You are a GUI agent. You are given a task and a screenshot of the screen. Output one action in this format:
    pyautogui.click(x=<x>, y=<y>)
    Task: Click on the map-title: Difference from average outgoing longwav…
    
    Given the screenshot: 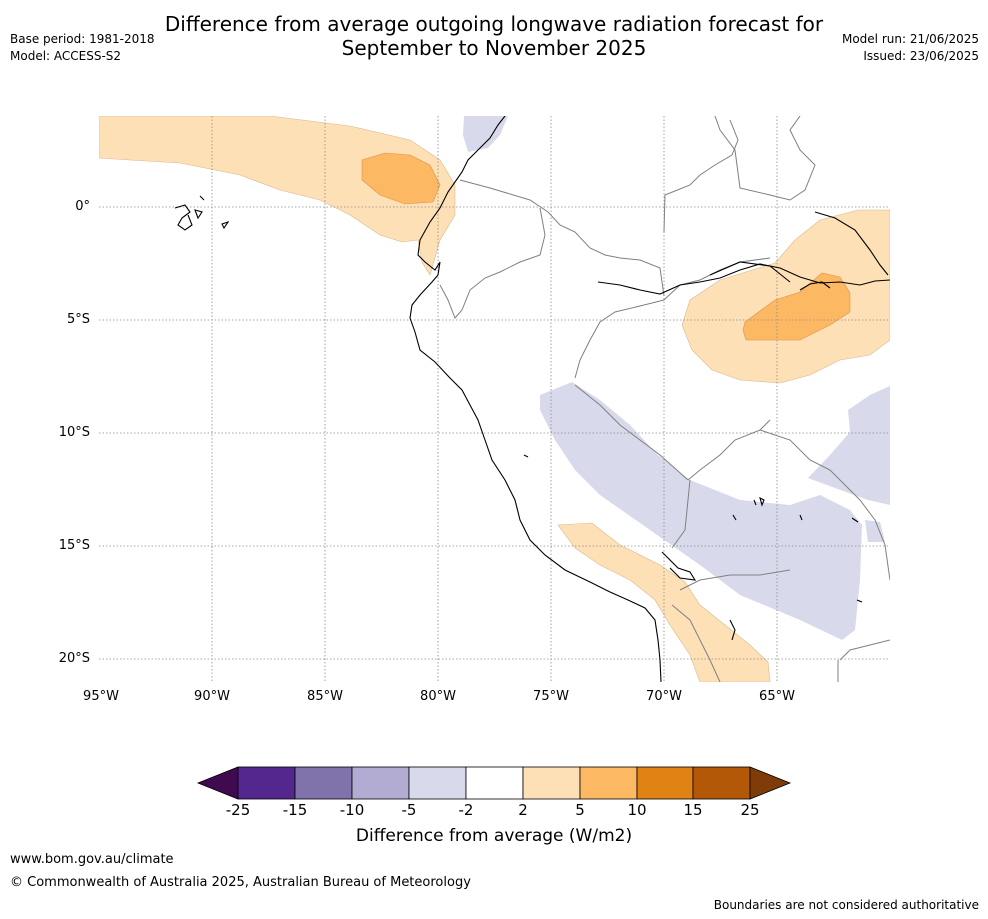 What is the action you would take?
    pyautogui.click(x=494, y=36)
    